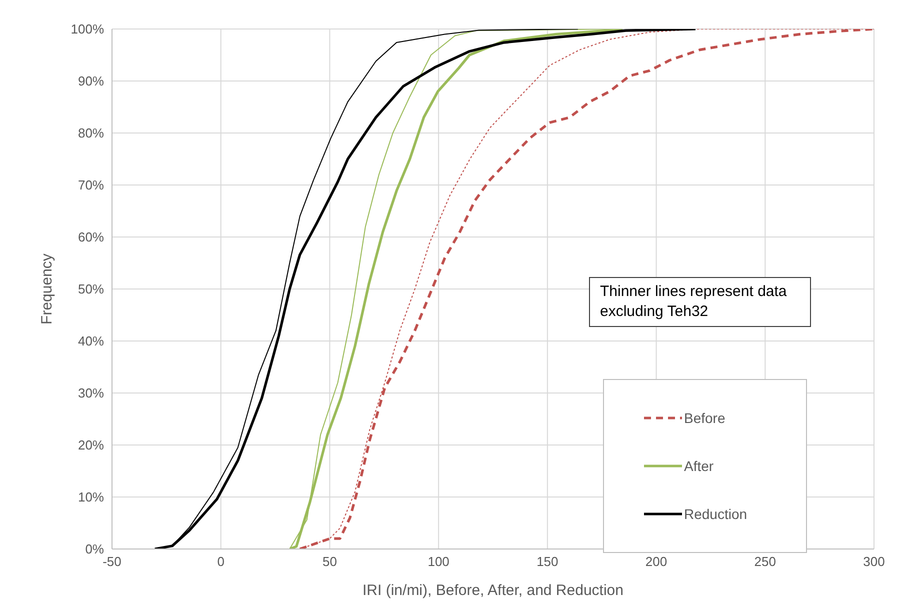 This screenshot has width=904, height=609. I want to click on y-tick-label: 50%, so click(91, 289).